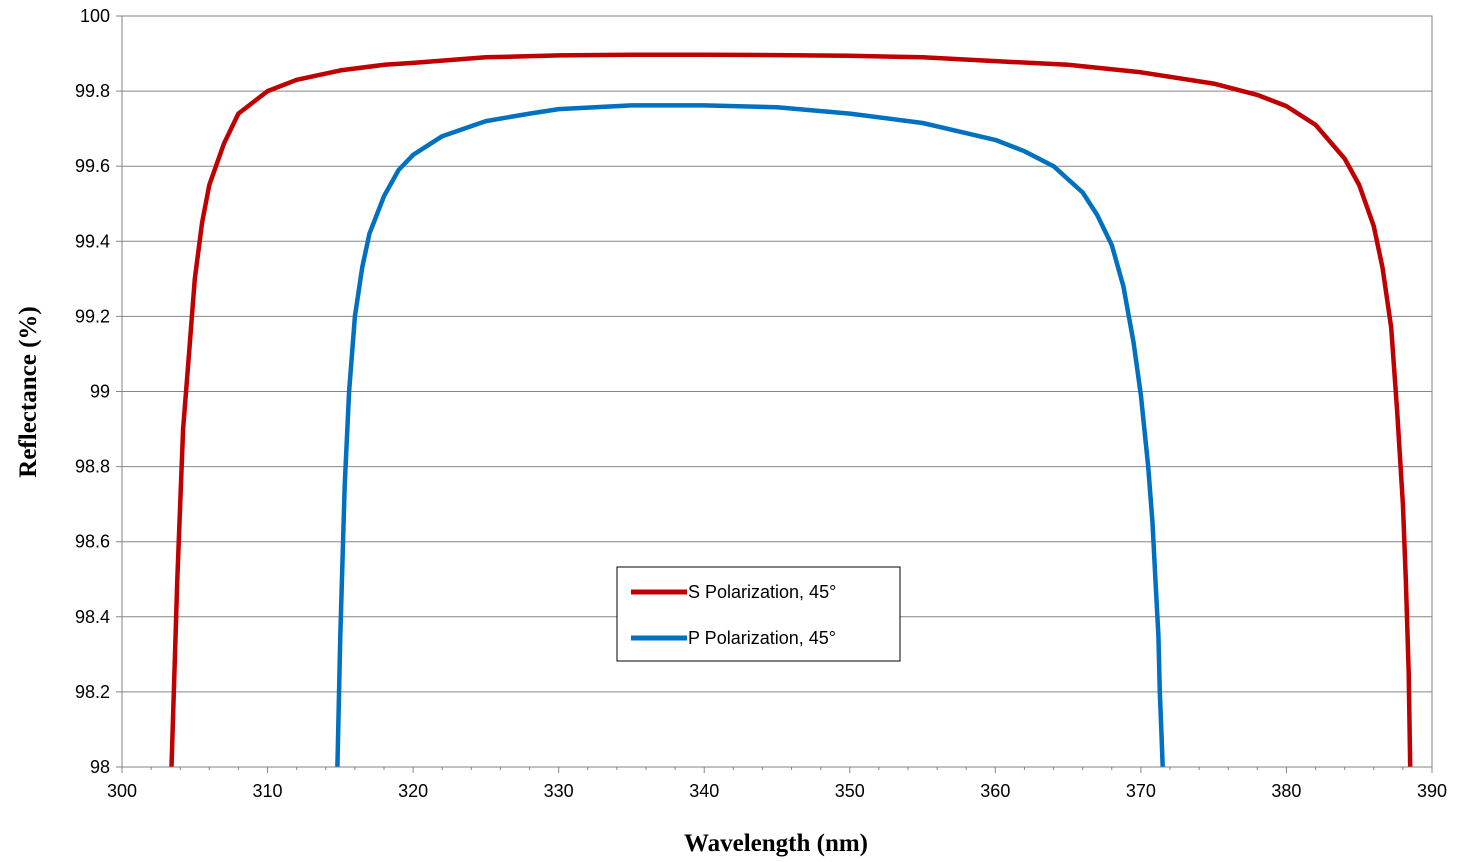  What do you see at coordinates (100, 767) in the screenshot?
I see `y-tick-label: 98` at bounding box center [100, 767].